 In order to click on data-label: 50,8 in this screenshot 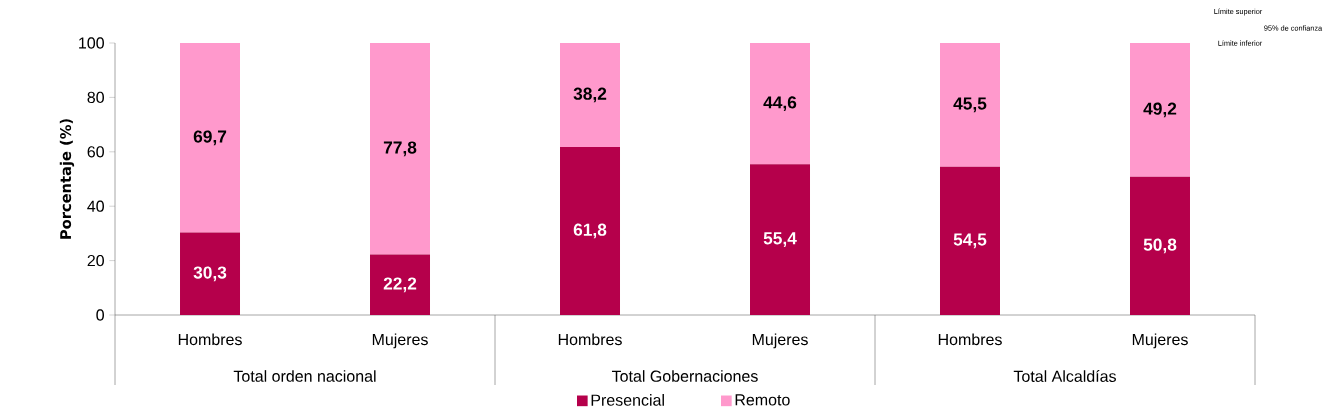, I will do `click(1160, 246)`.